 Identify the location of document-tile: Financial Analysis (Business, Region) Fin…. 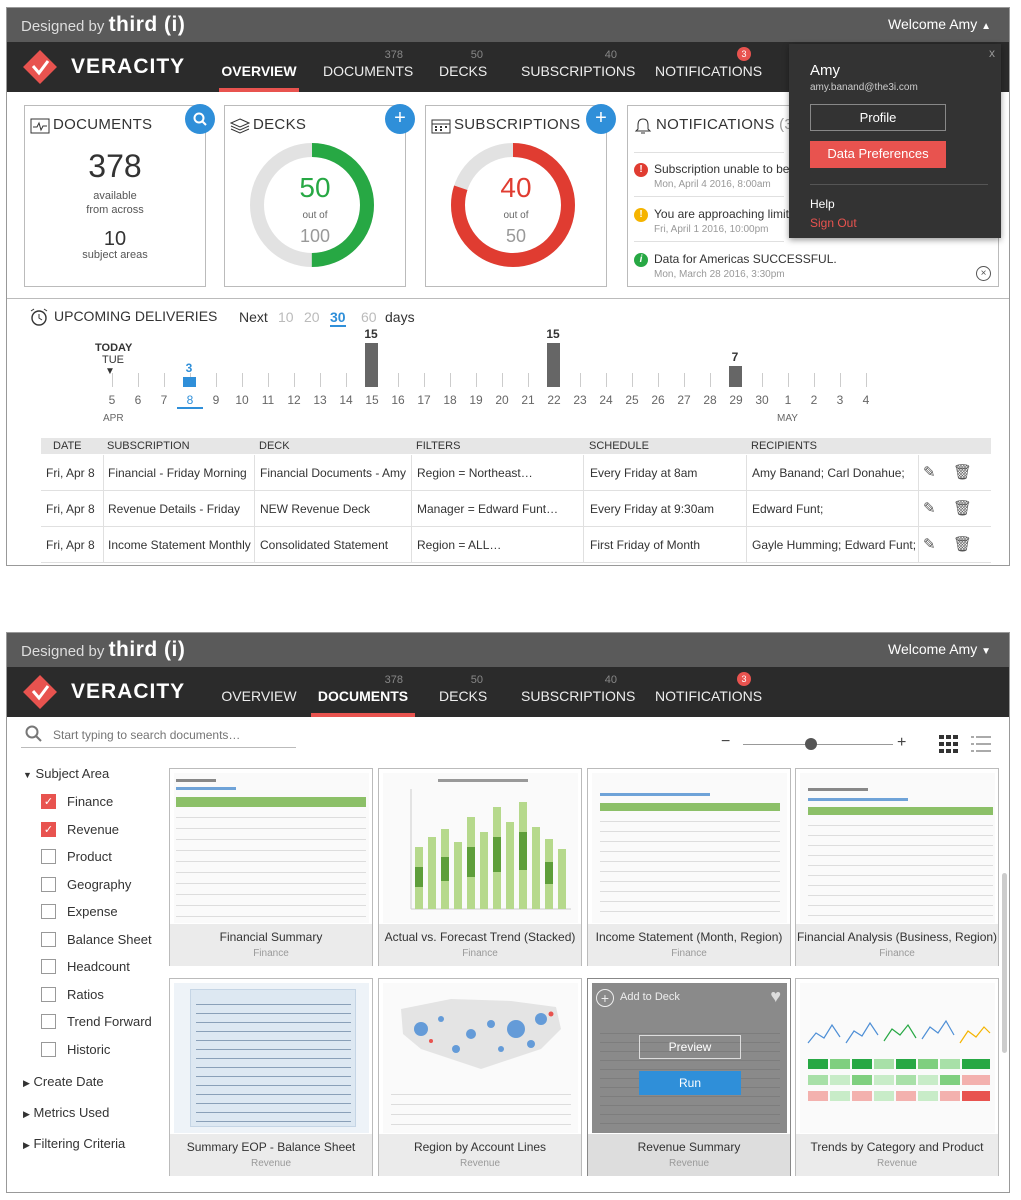
(897, 867).